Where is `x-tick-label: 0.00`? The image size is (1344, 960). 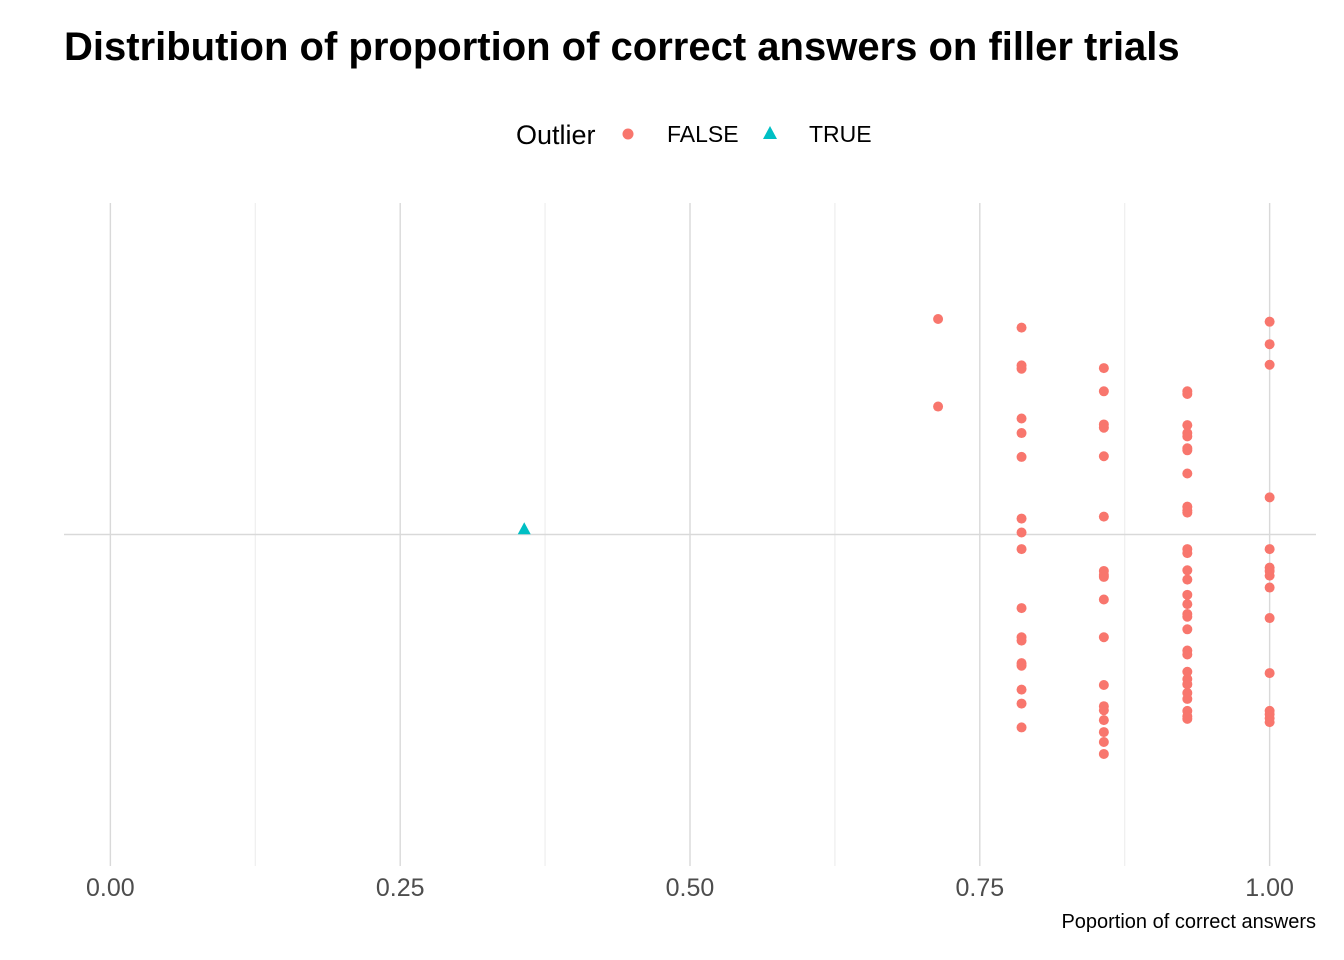
x-tick-label: 0.00 is located at coordinates (110, 888).